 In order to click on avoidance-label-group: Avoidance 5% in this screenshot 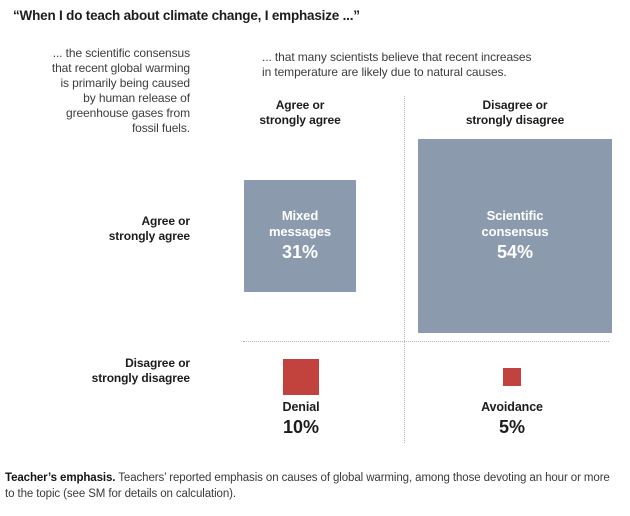, I will do `click(512, 418)`.